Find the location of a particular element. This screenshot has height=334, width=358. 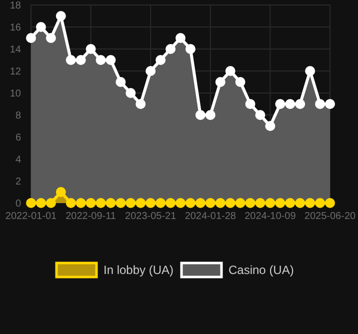

x-tick-label: 2025-06-20 is located at coordinates (330, 216).